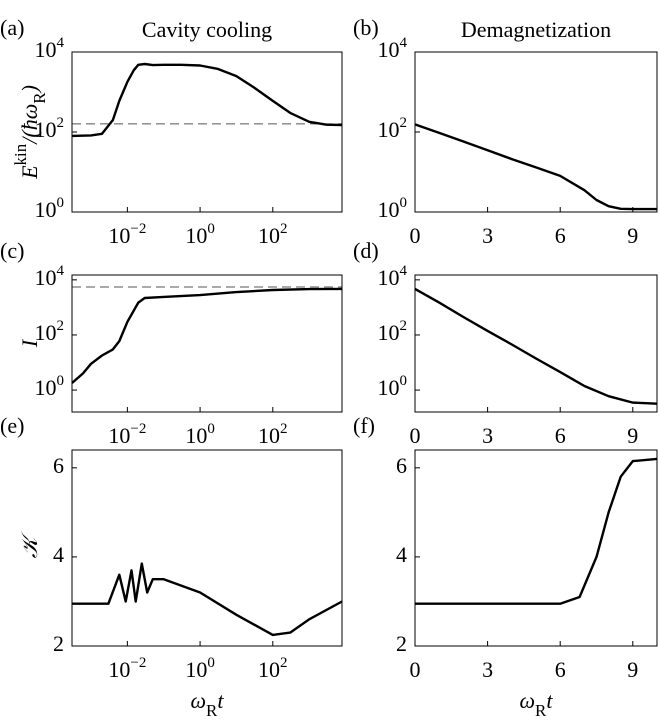  I want to click on panel-label: (e), so click(12, 425).